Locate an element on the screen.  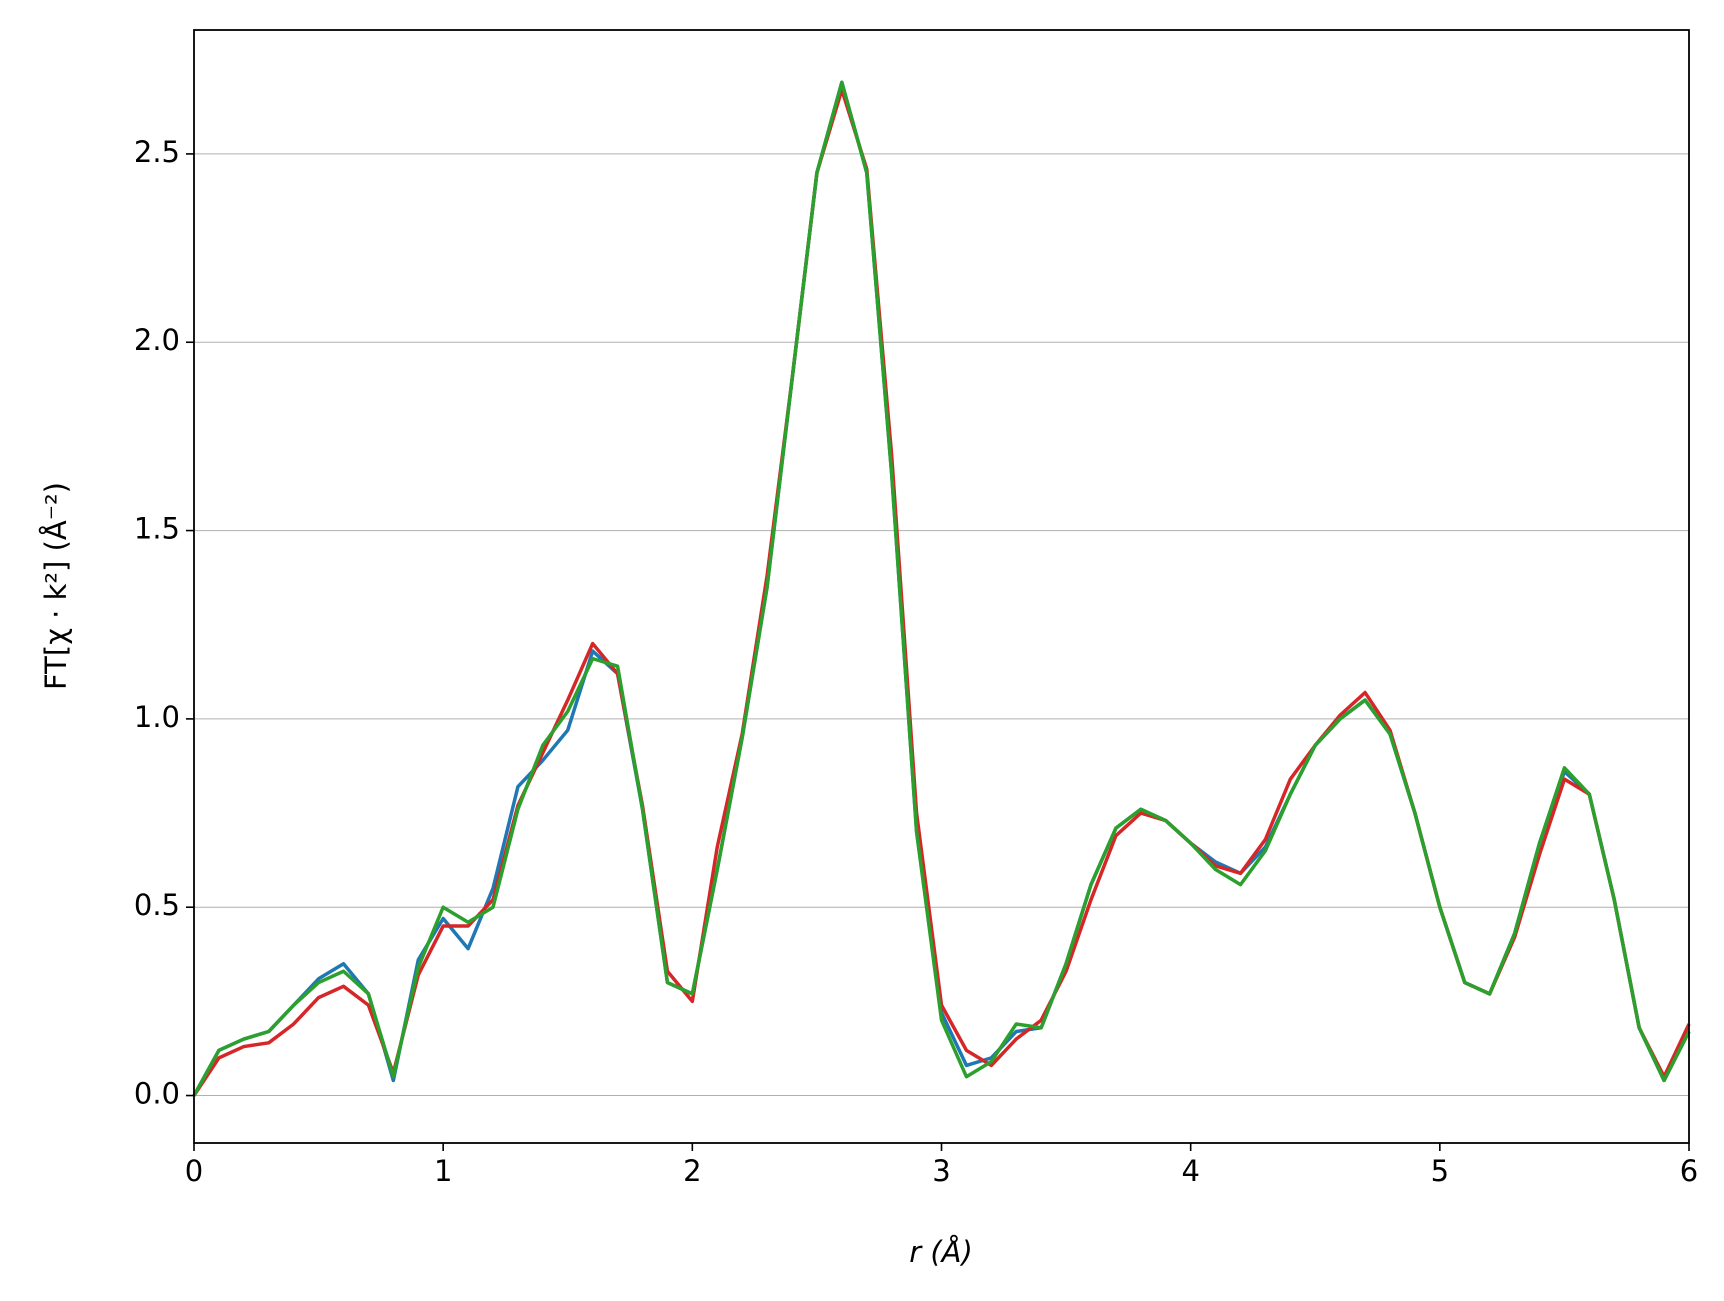
y-tick-label: 2.0 is located at coordinates (157, 340).